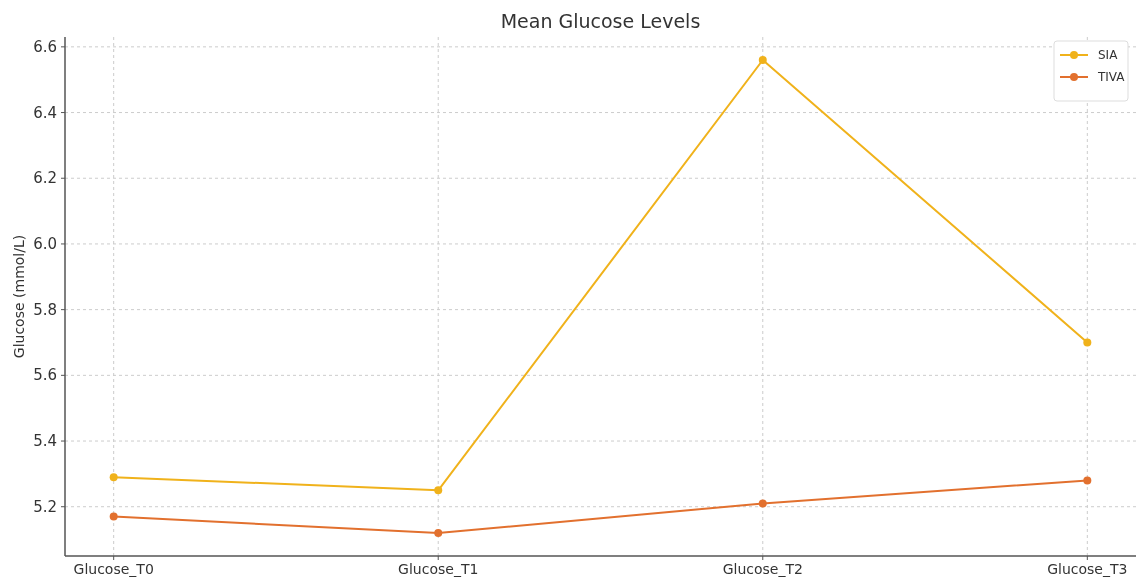 The height and width of the screenshot is (578, 1139). What do you see at coordinates (45, 243) in the screenshot?
I see `y-tick-label: 6.0` at bounding box center [45, 243].